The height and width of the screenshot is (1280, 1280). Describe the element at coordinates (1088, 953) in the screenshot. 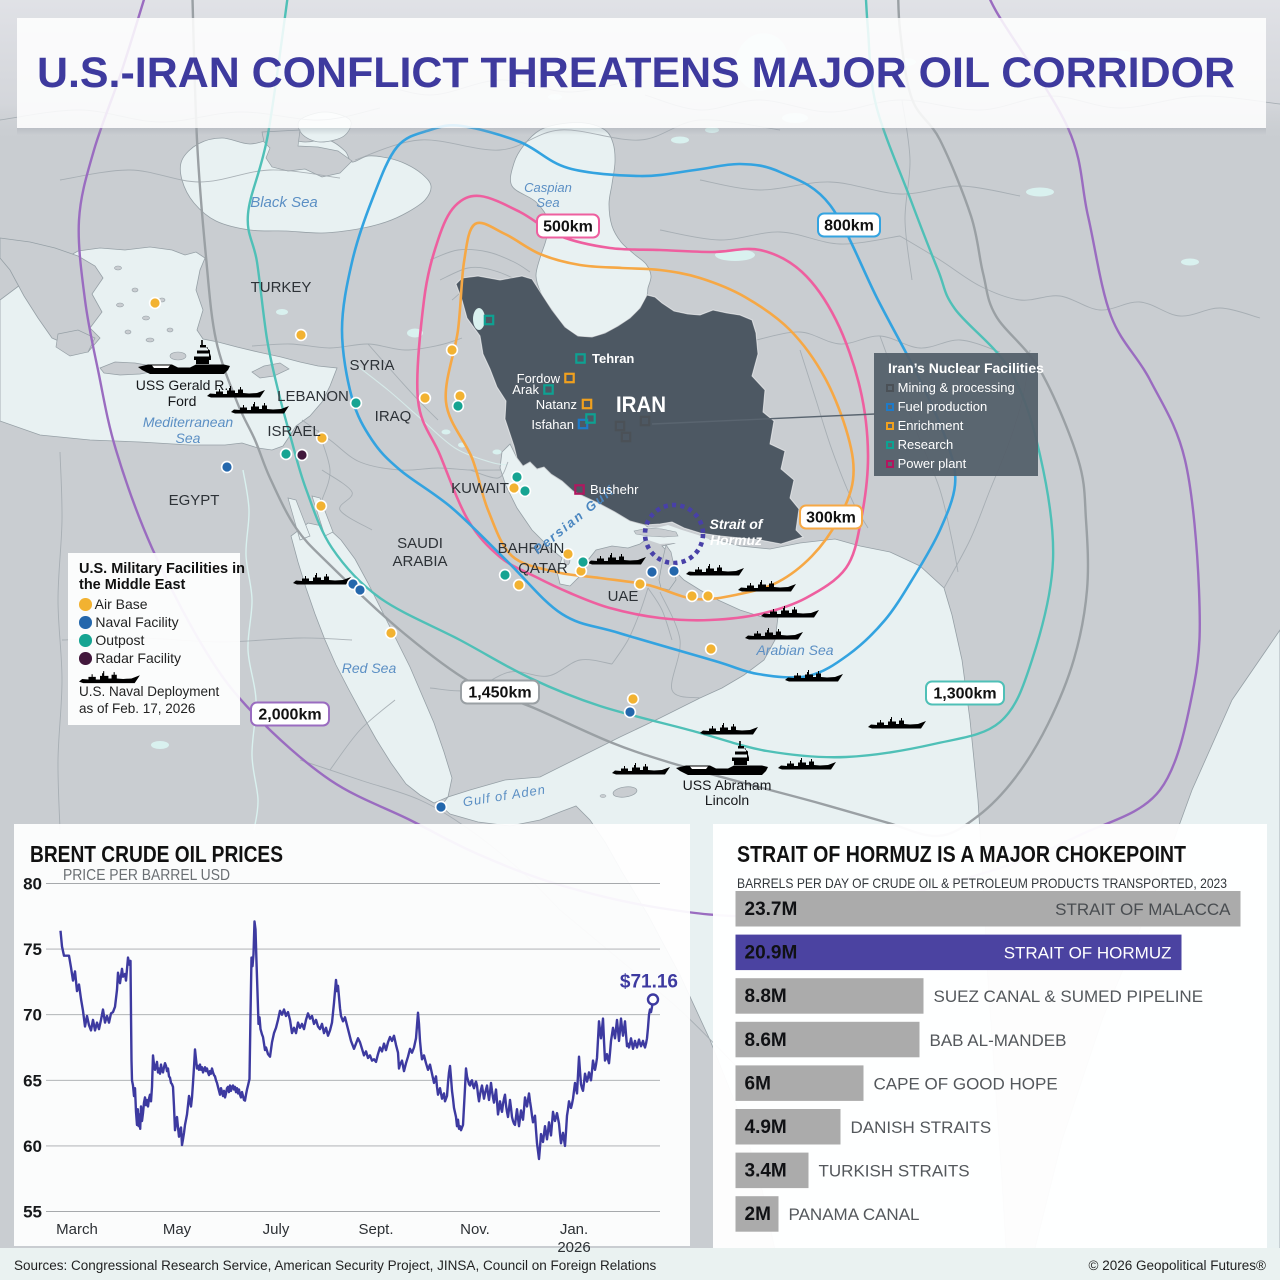

I see `svg-text: STRAIT OF HORMUZ` at that location.